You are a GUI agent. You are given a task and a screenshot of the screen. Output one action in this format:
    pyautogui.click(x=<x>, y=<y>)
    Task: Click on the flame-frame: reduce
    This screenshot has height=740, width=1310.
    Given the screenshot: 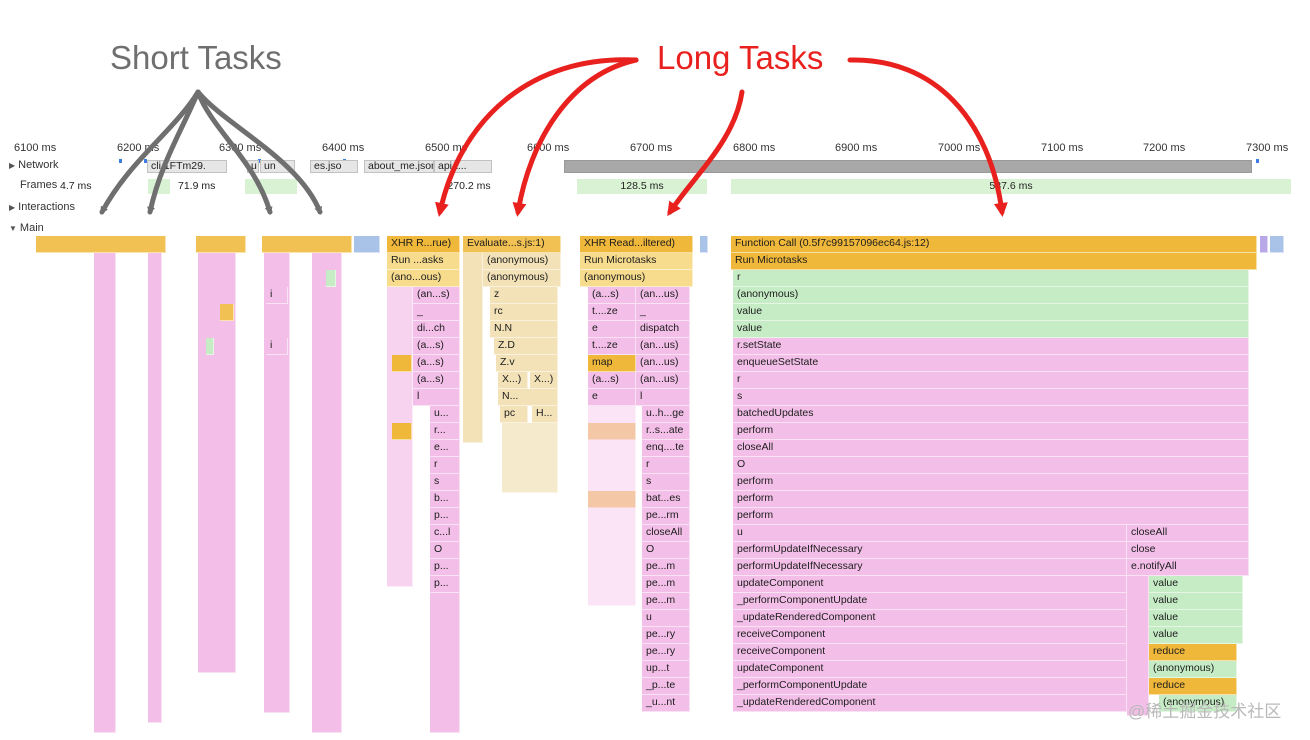 What is the action you would take?
    pyautogui.click(x=1193, y=652)
    